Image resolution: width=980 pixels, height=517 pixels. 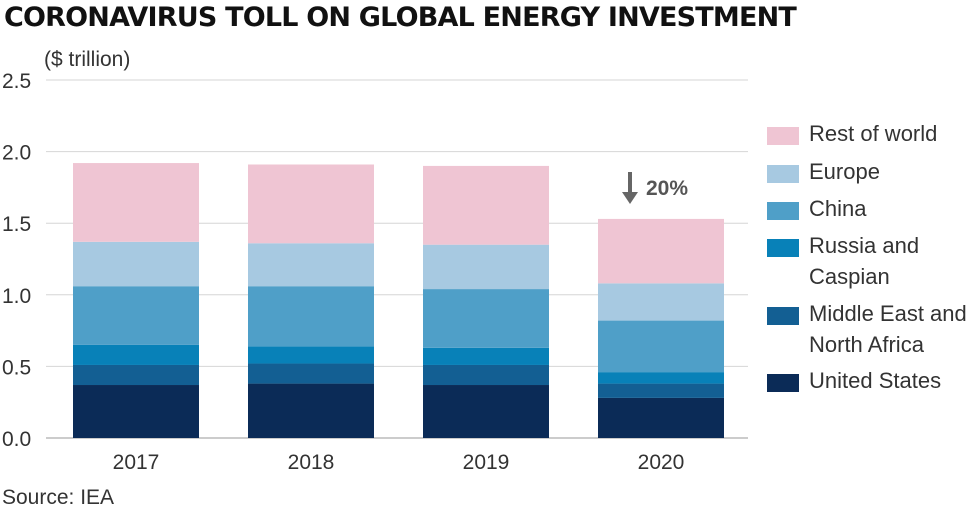 I want to click on legend-label: Middle East and North Africa, so click(x=888, y=329).